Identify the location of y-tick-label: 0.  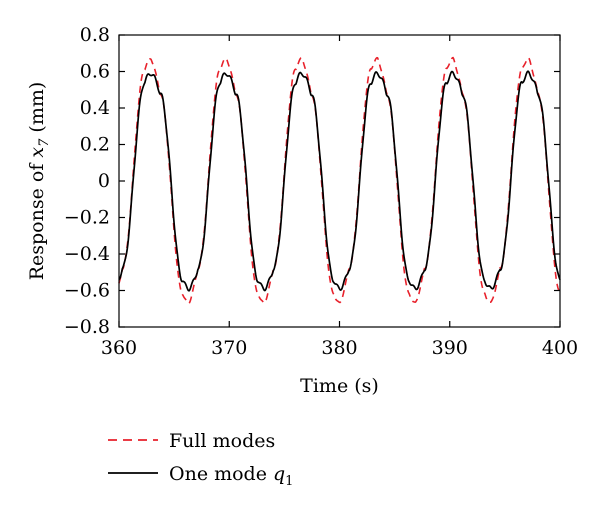
(104, 181).